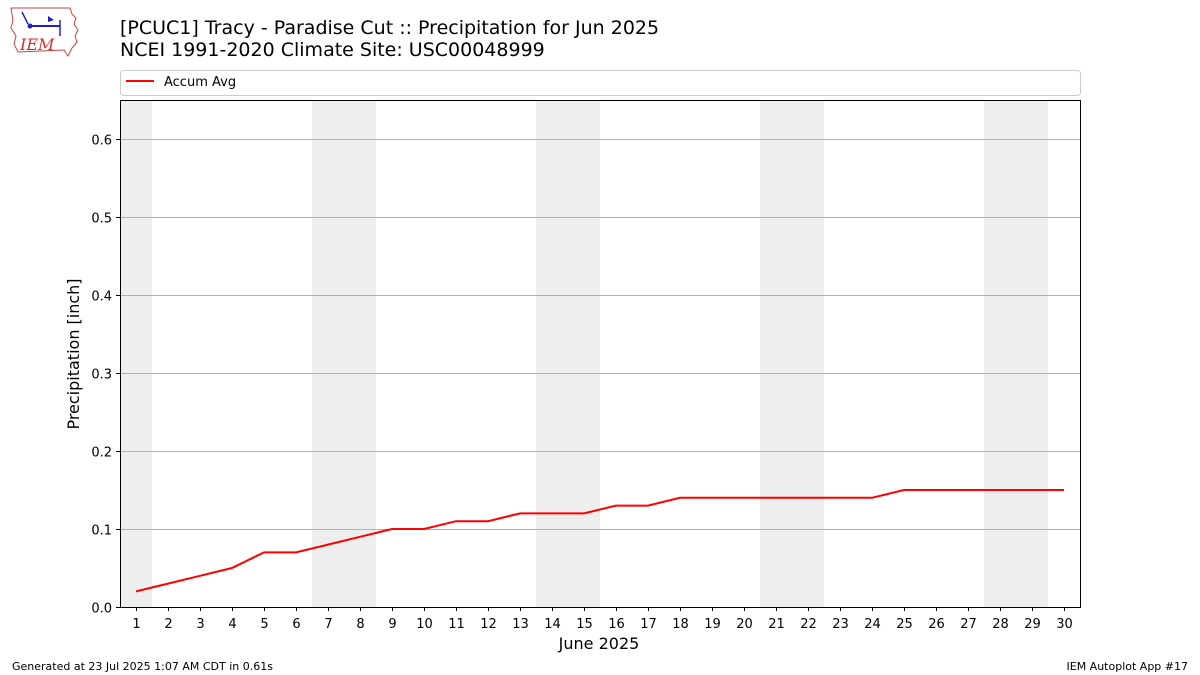 The width and height of the screenshot is (1200, 675). Describe the element at coordinates (101, 297) in the screenshot. I see `y-tick-label: 0.4` at that location.